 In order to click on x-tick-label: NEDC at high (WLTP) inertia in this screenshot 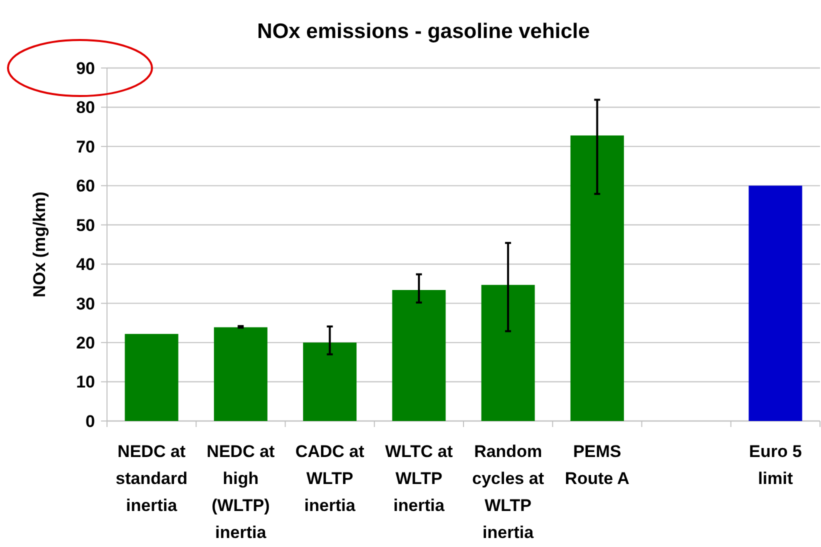, I will do `click(241, 492)`.